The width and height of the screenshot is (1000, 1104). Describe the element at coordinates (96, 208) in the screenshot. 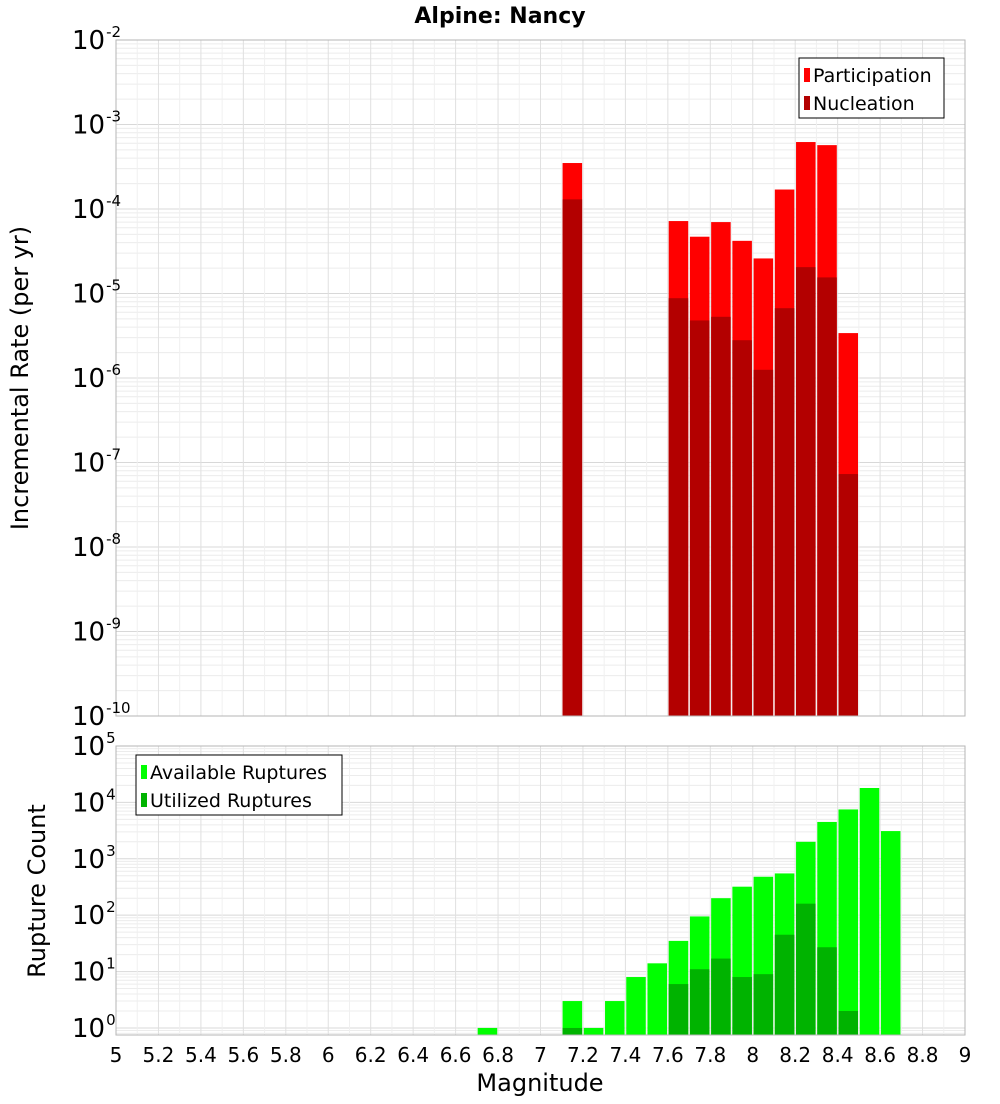

I see `top-y-tick-label: 10⁻⁴` at that location.